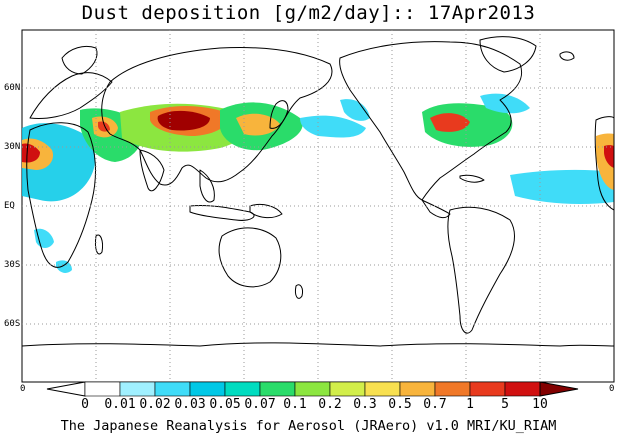  What do you see at coordinates (609, 156) in the screenshot?
I see `dust-region-west-africa-east-peak` at bounding box center [609, 156].